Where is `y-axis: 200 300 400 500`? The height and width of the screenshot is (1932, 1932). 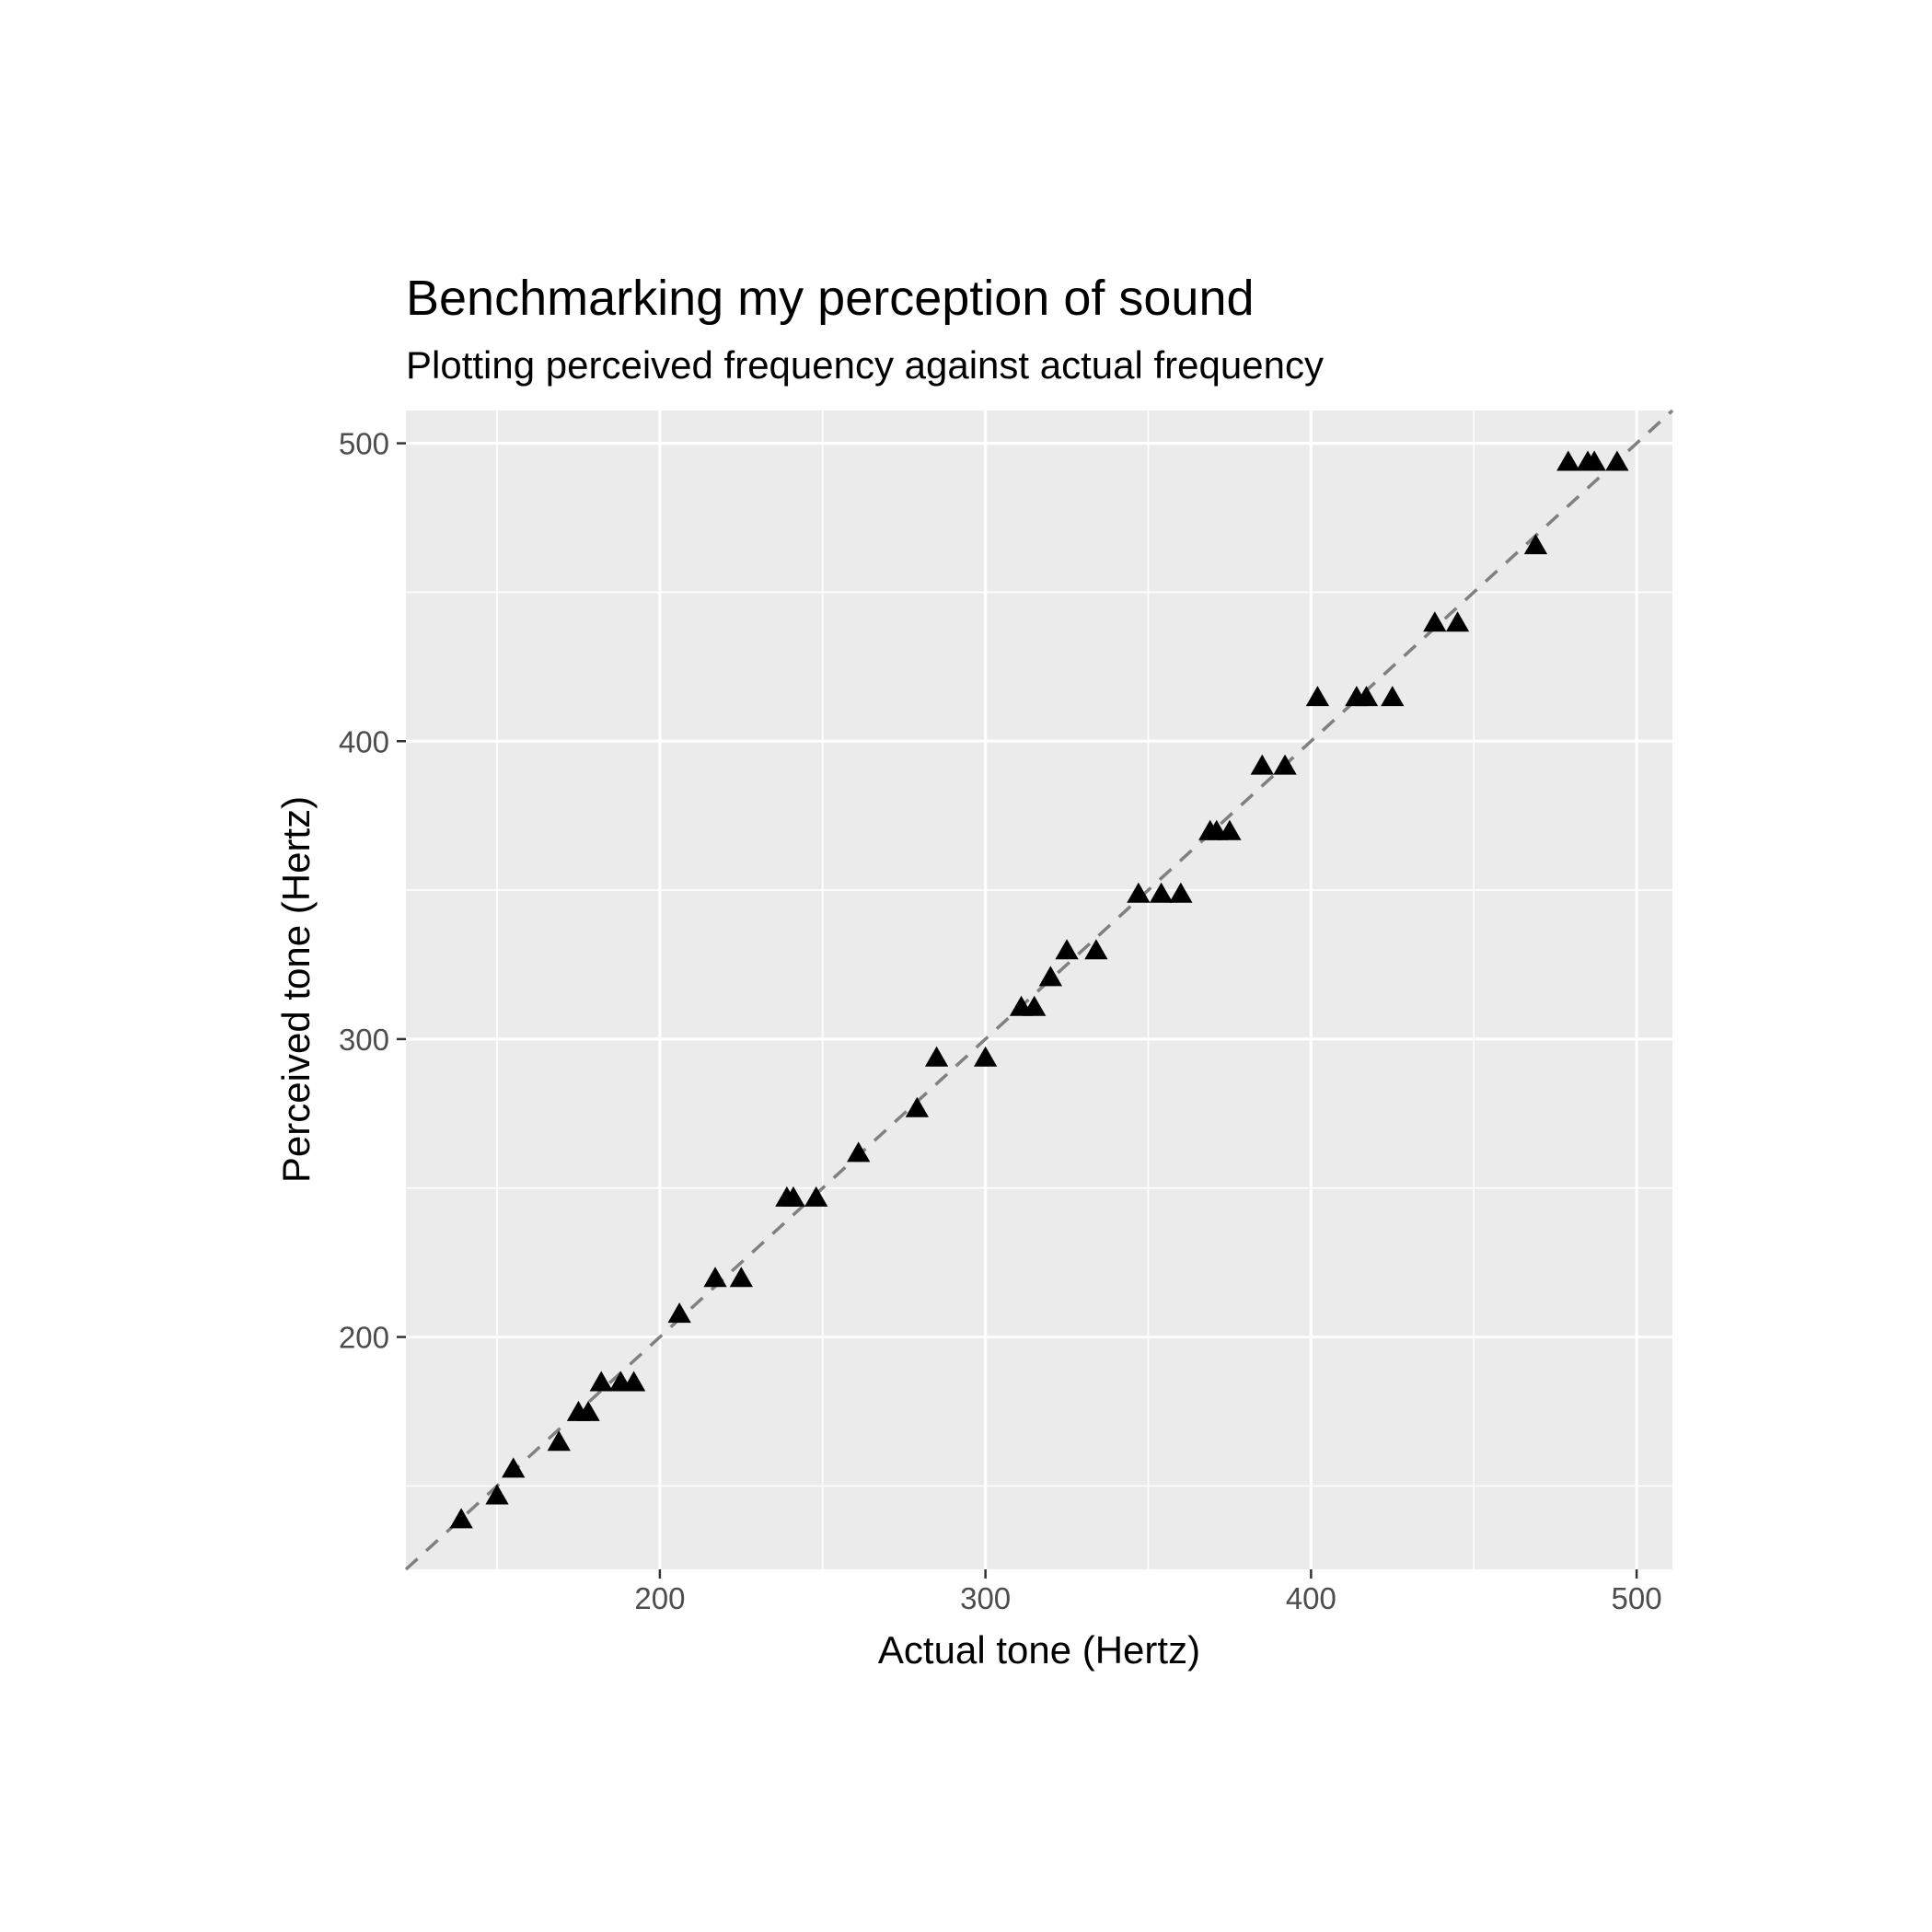 y-axis: 200 300 400 500 is located at coordinates (373, 891).